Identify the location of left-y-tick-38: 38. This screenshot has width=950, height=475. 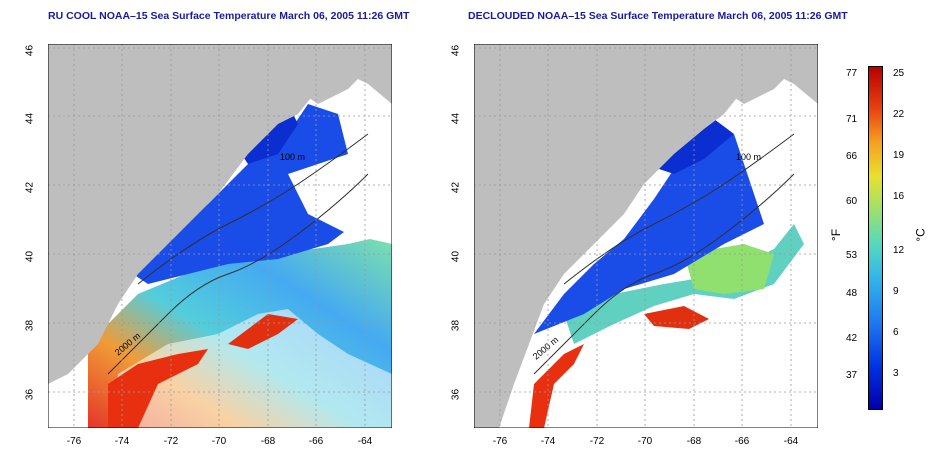
(30, 325).